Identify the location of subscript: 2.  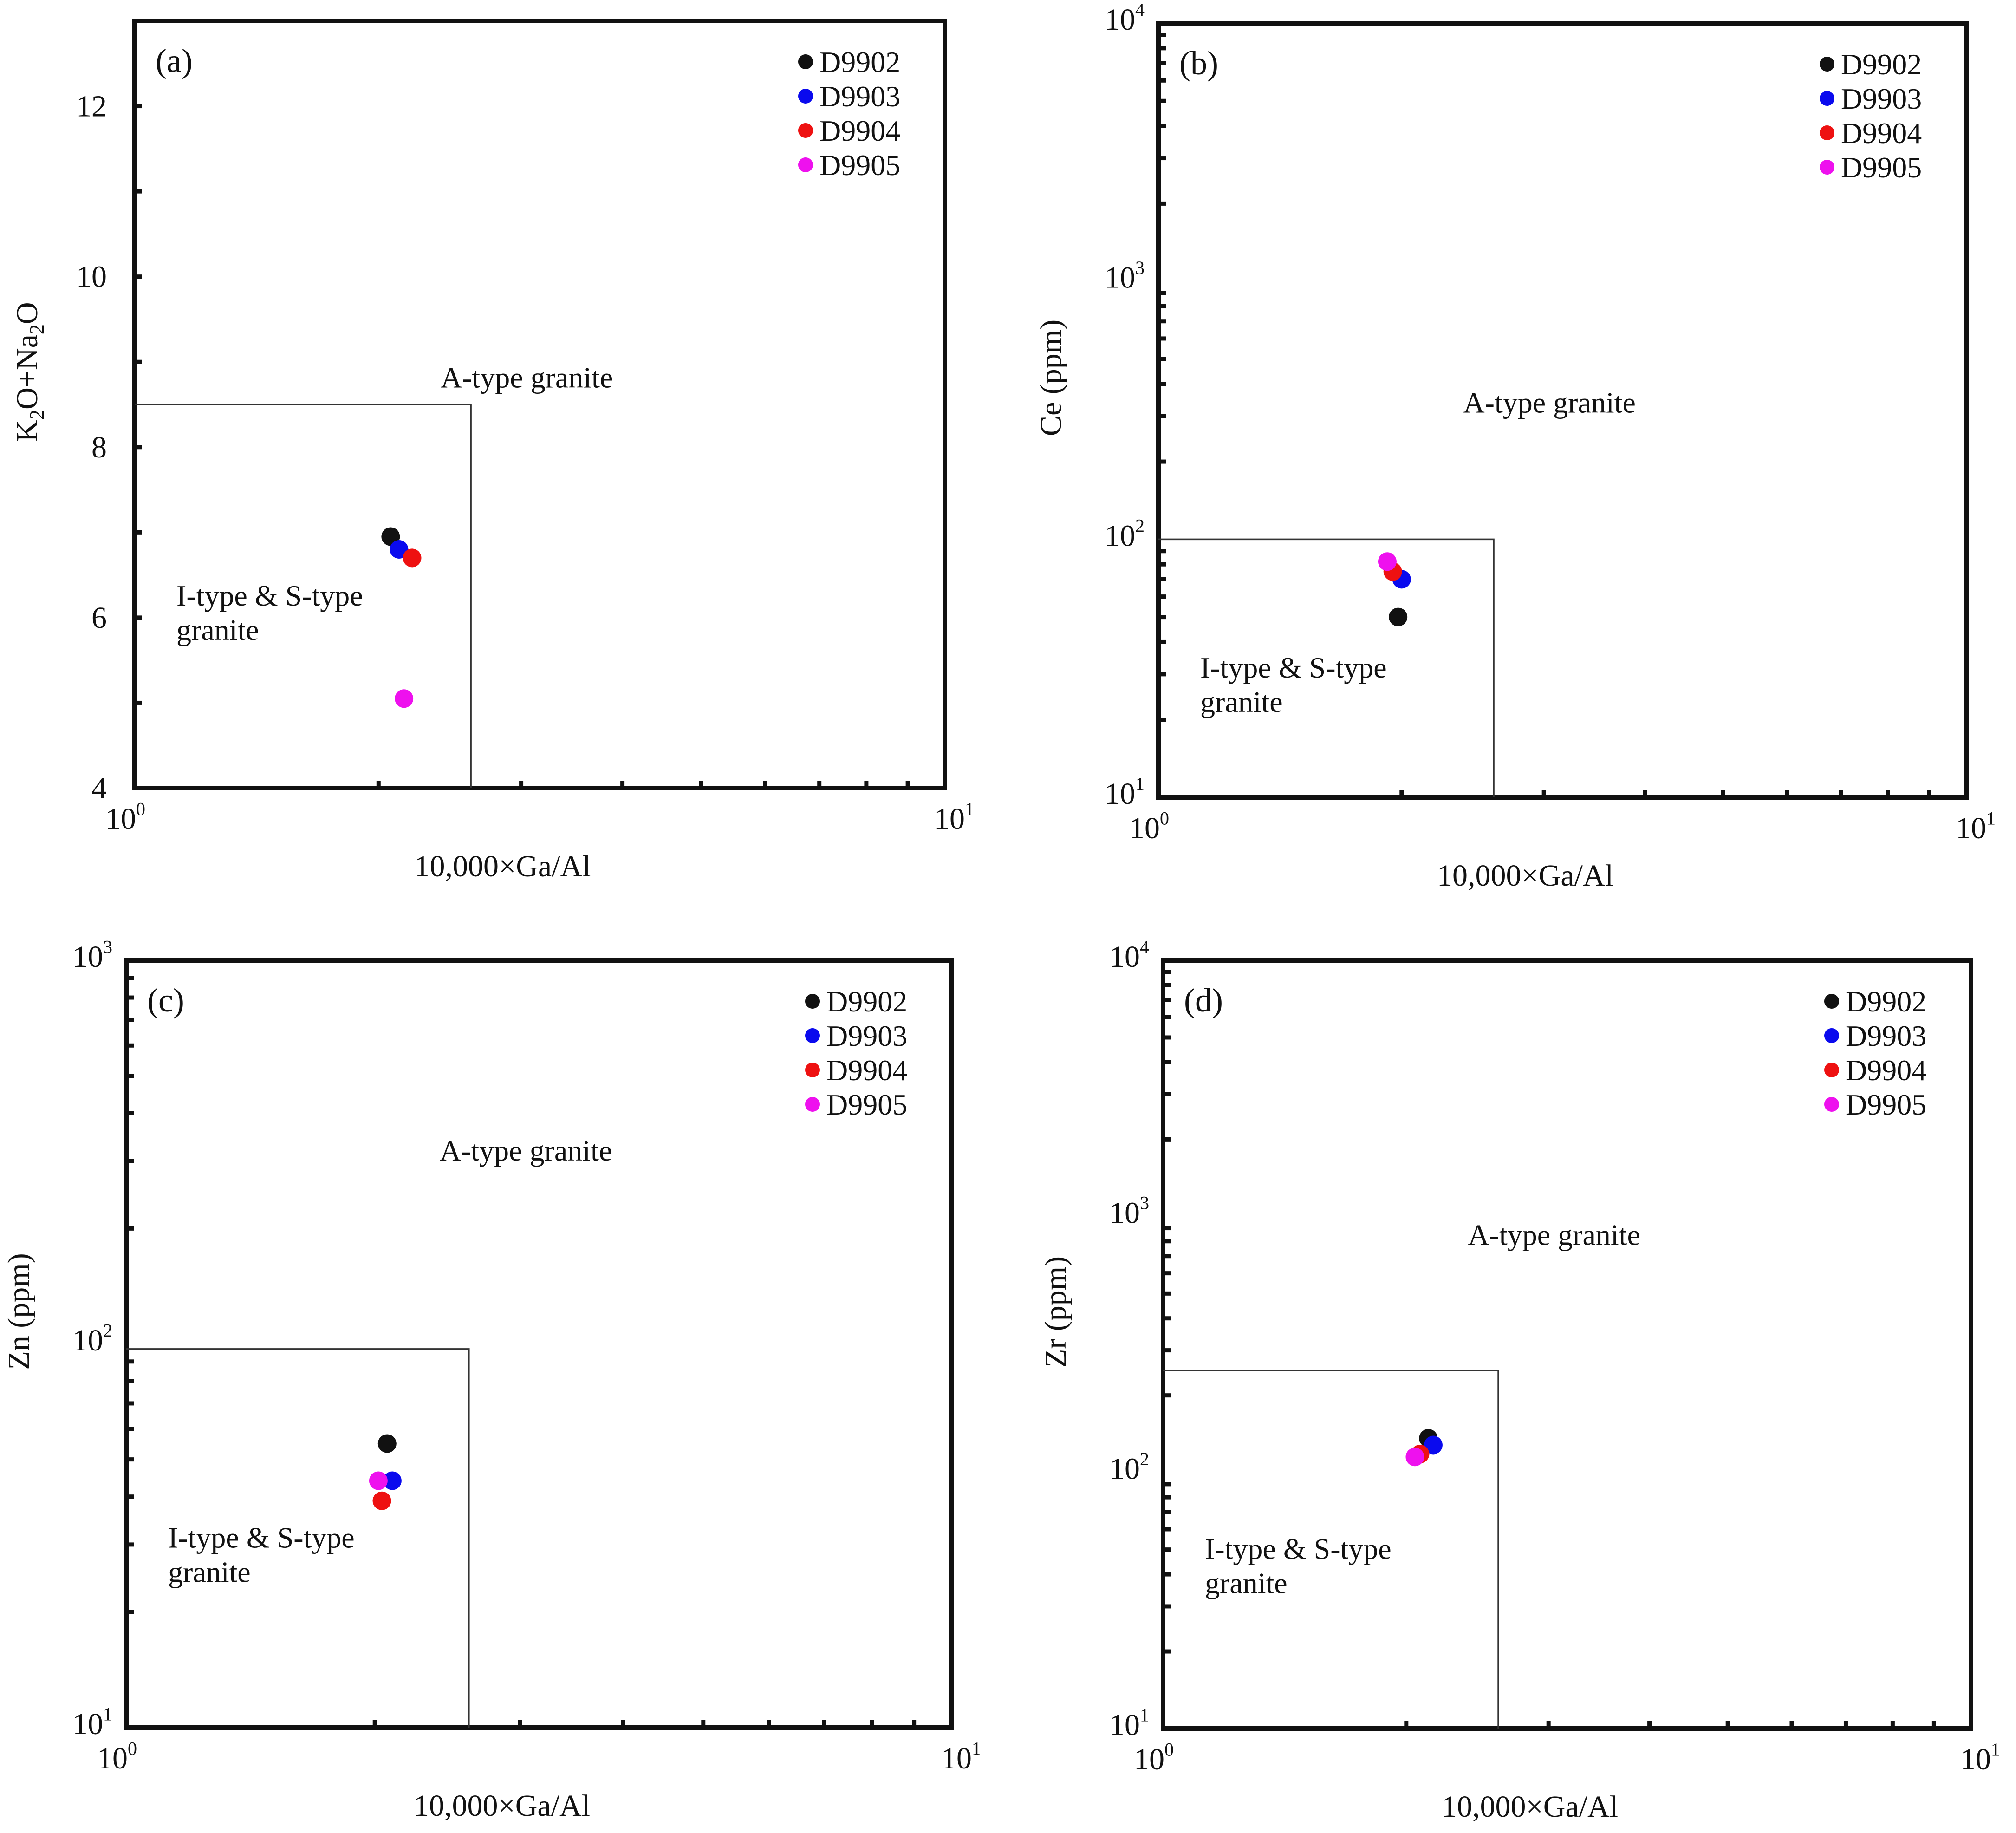
(37, 415).